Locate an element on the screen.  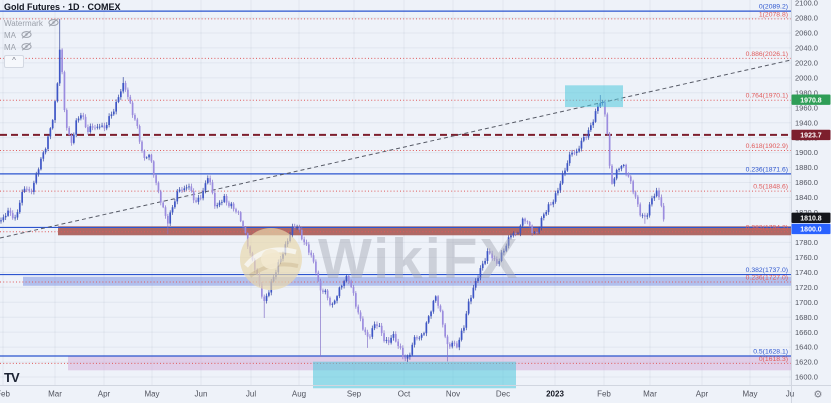
legend-item-ma-2: MA is located at coordinates (31, 47).